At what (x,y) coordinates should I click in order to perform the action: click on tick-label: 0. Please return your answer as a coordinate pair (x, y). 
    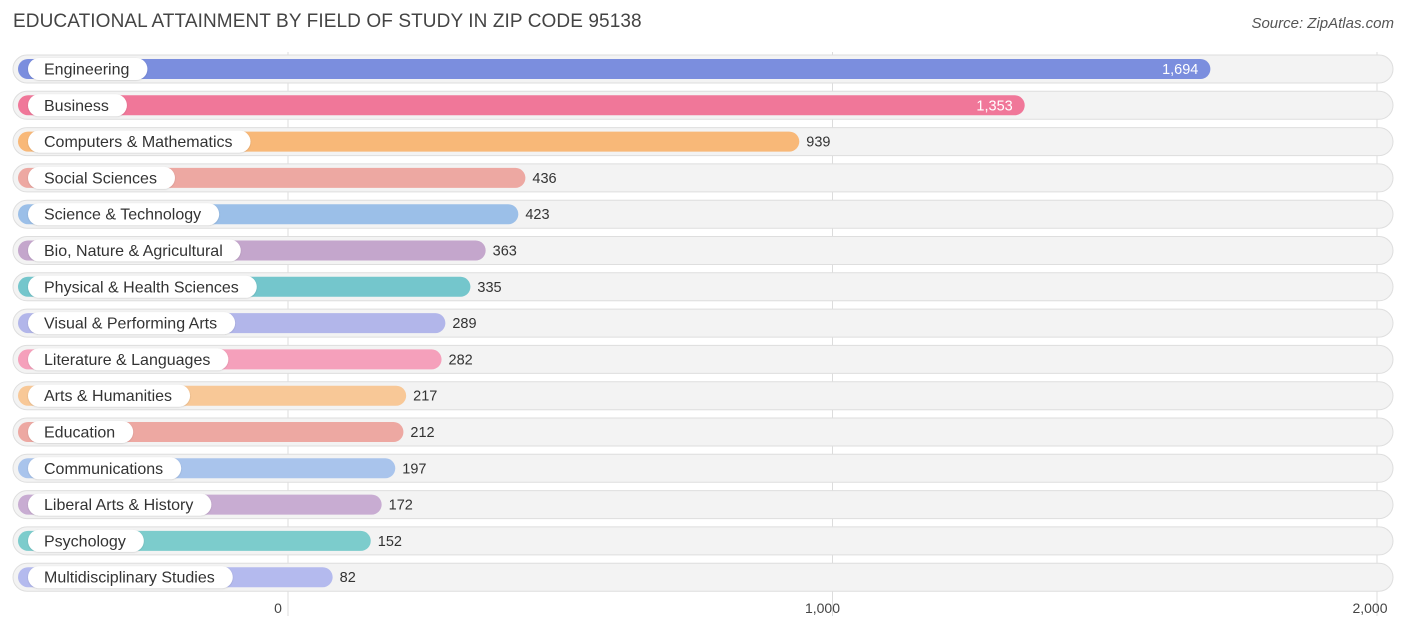
    Looking at the image, I should click on (278, 608).